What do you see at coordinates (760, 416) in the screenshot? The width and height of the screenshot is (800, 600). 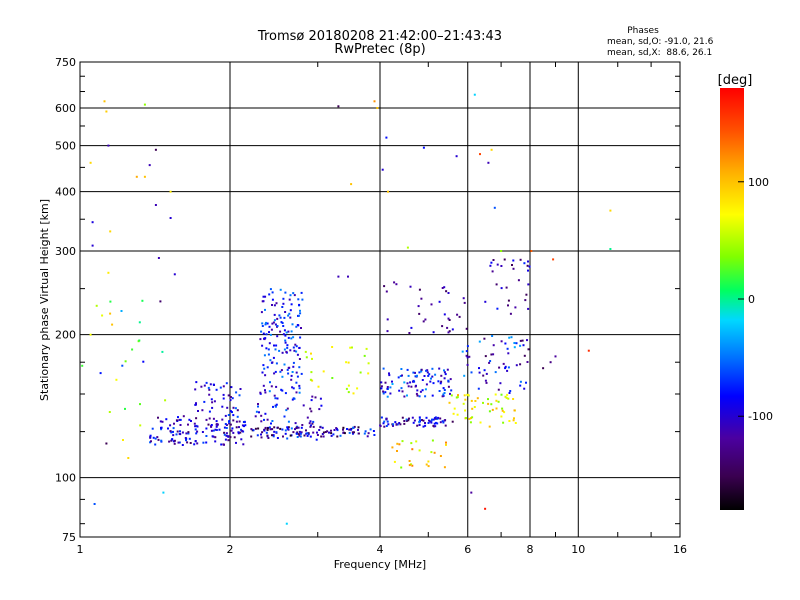 I see `colorbar-tick-label: -100` at bounding box center [760, 416].